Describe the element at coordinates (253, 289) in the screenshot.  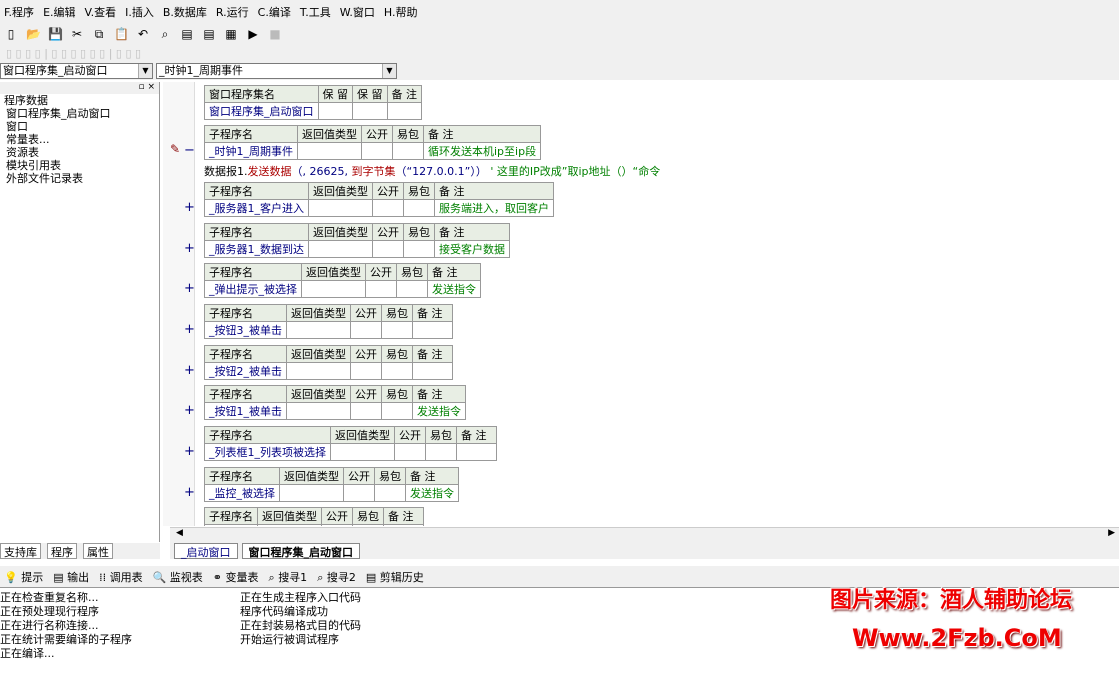
I see `sub-name-cell: _弹出提示_被选择` at that location.